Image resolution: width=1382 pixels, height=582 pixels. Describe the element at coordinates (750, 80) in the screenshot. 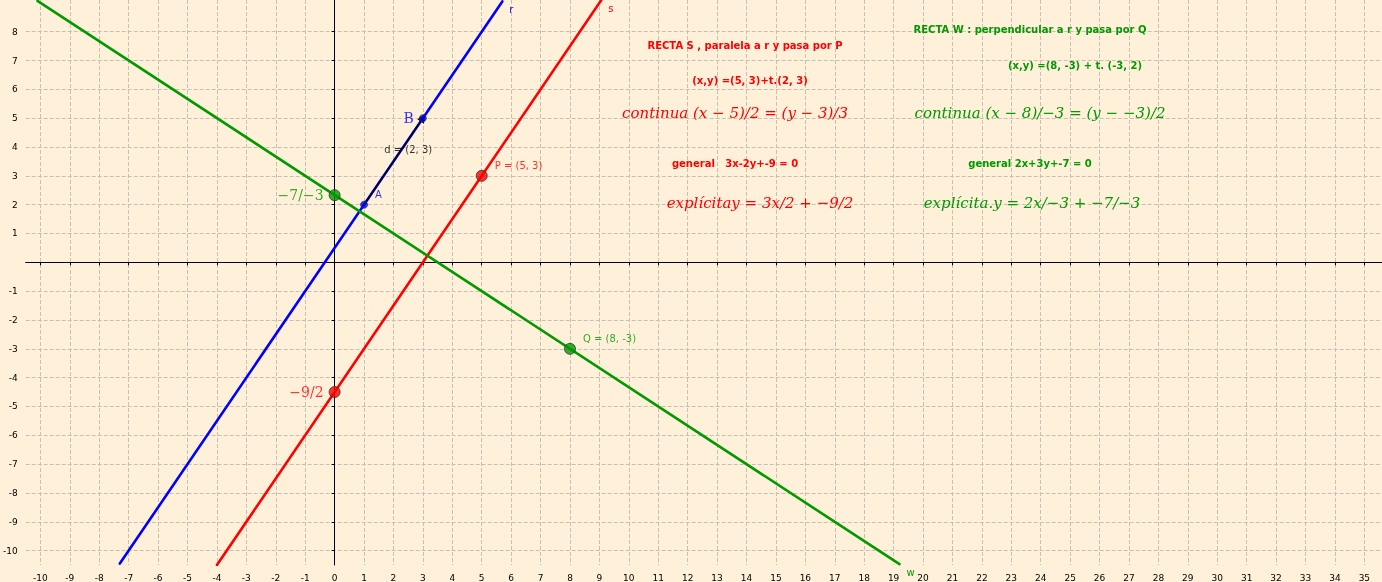

I see `annotation: (x,y) =(5, 3)+t.(2, 3)` at that location.